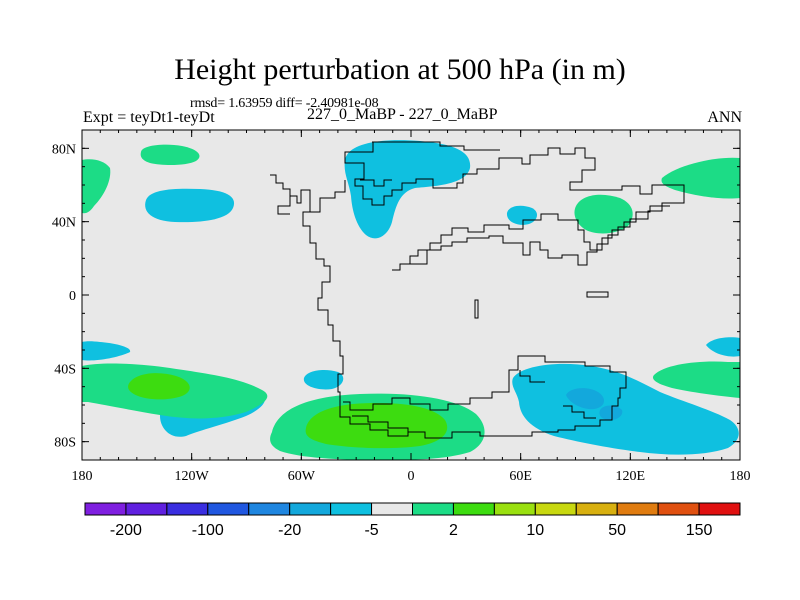  Describe the element at coordinates (520, 476) in the screenshot. I see `x-tick-label: 60E` at that location.